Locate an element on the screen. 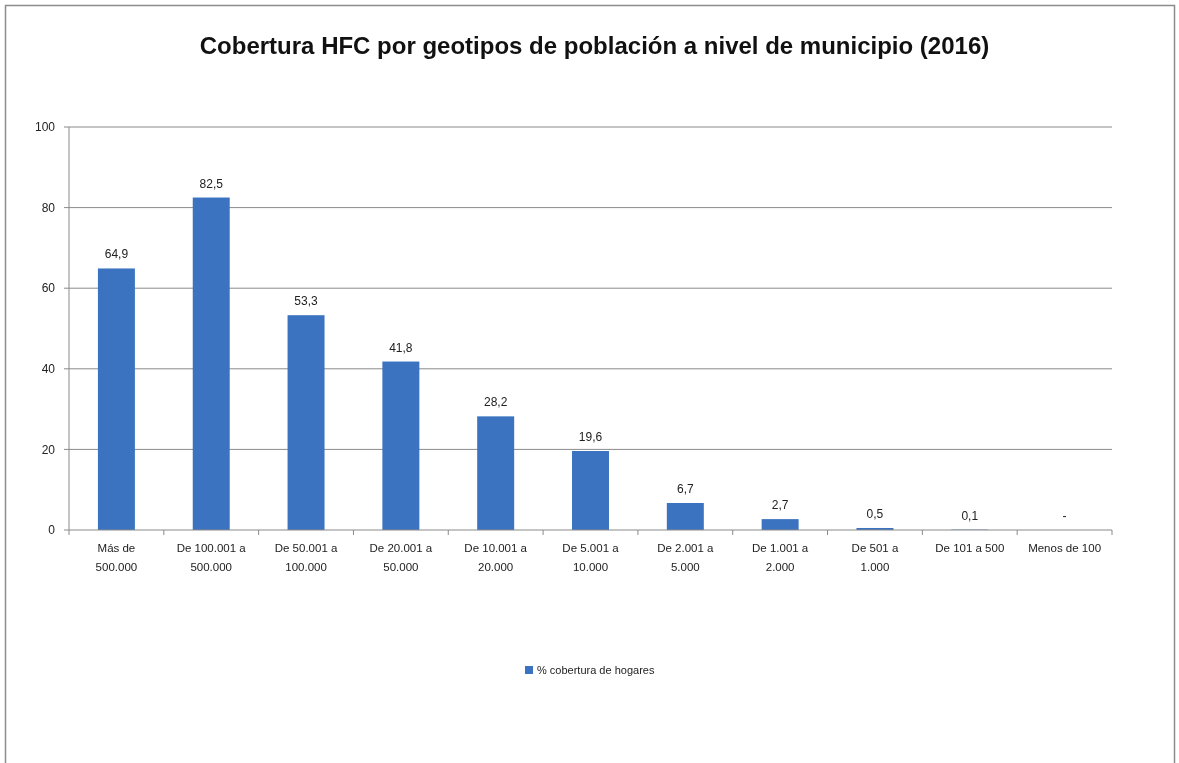 The height and width of the screenshot is (763, 1179). chart-title: Cobertura HFC por geotipos de población a nivel de municipio (2016) is located at coordinates (594, 45).